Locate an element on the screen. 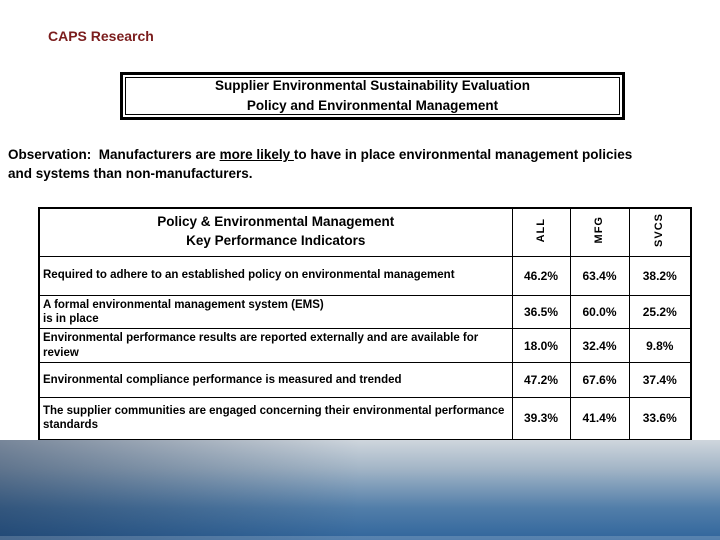  column-header-mfg: MFG is located at coordinates (599, 232).